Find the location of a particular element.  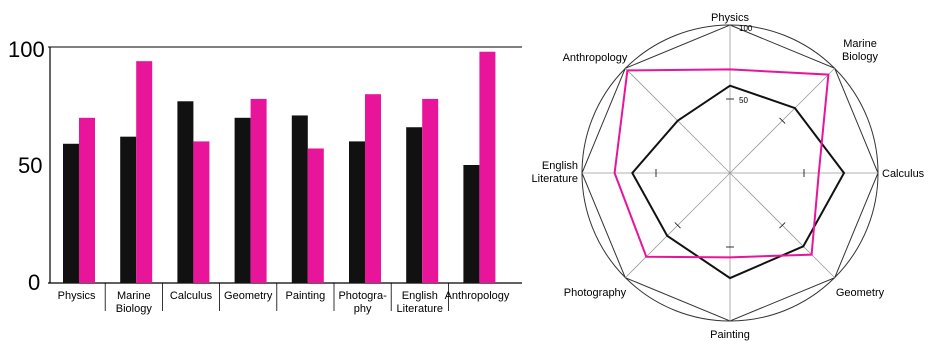

x-tick-label: Photogra-phy is located at coordinates (362, 302).